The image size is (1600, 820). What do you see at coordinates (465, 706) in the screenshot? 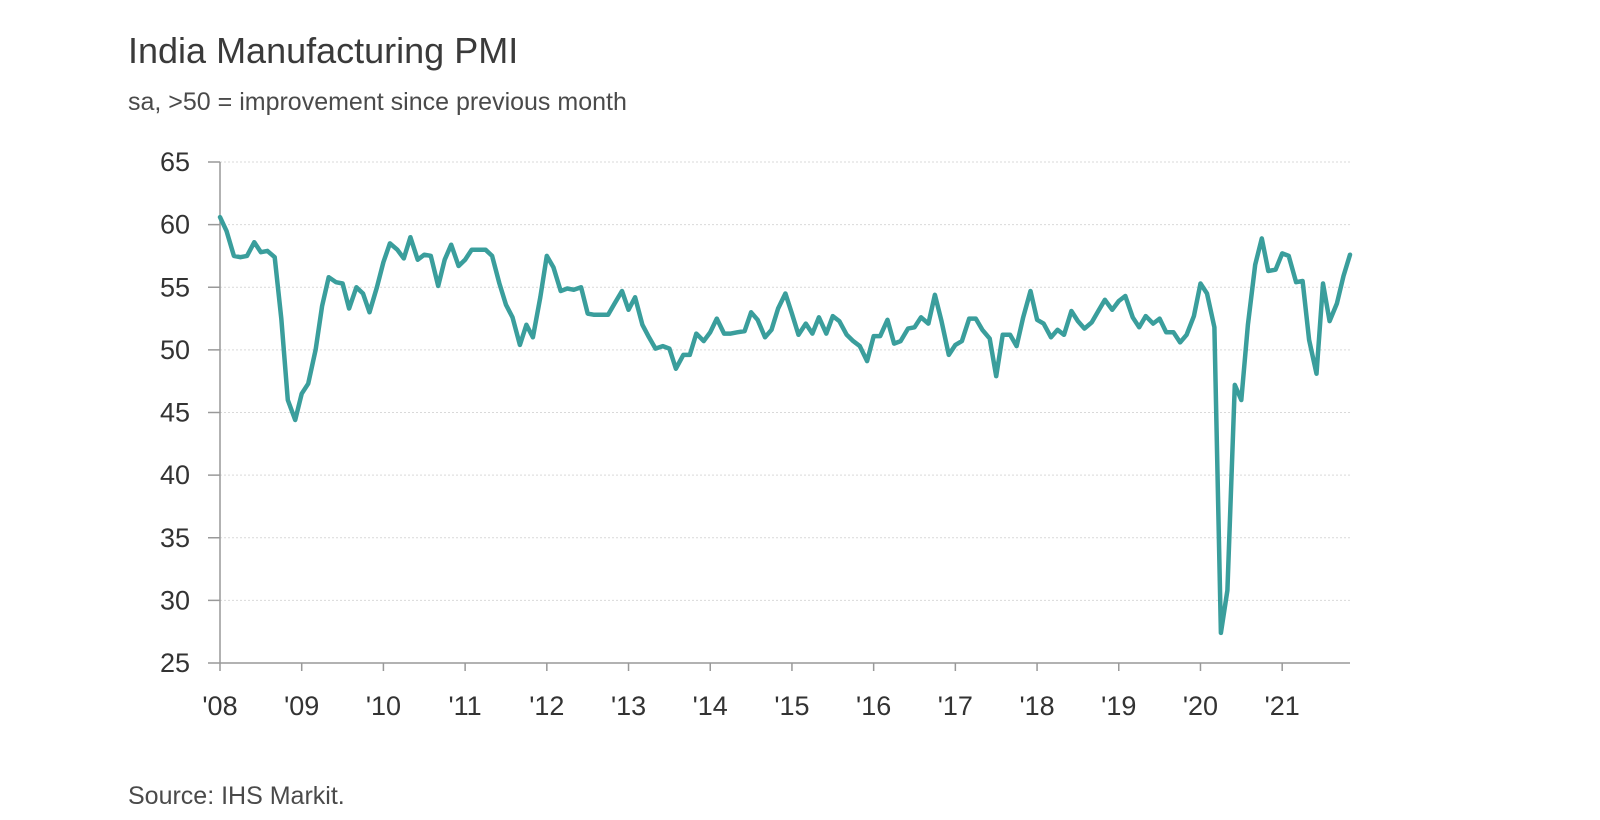
I see `x-tick-label-2011: '11` at bounding box center [465, 706].